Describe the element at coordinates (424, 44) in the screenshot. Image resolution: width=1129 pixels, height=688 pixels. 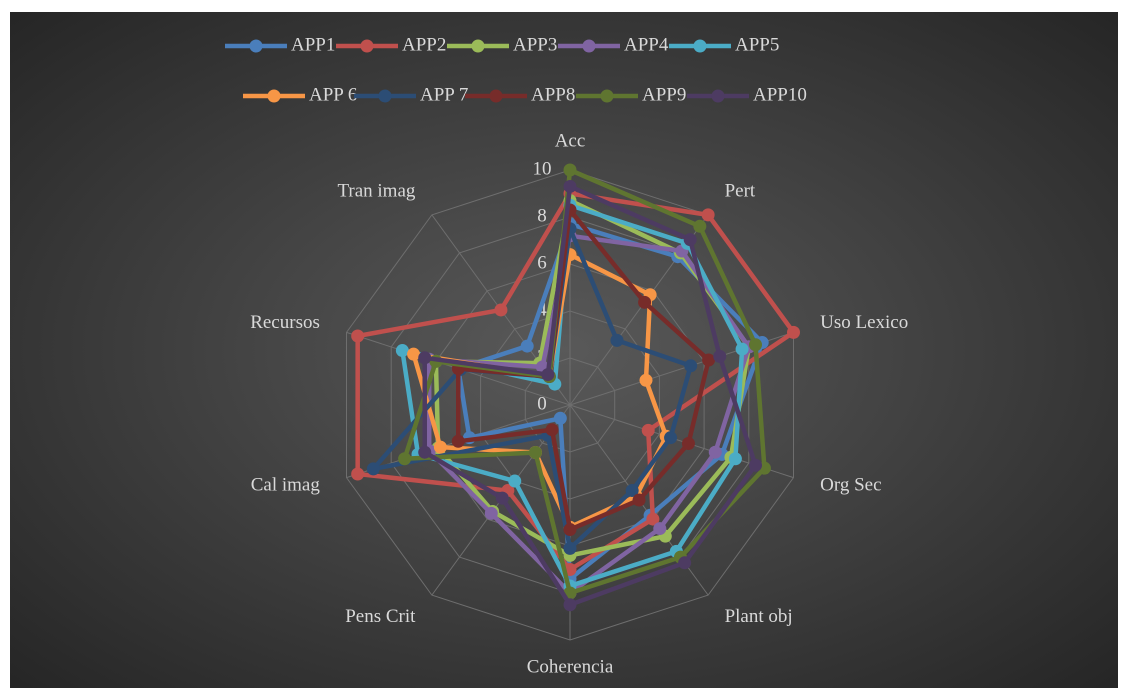
I see `legend-label: APP2` at that location.